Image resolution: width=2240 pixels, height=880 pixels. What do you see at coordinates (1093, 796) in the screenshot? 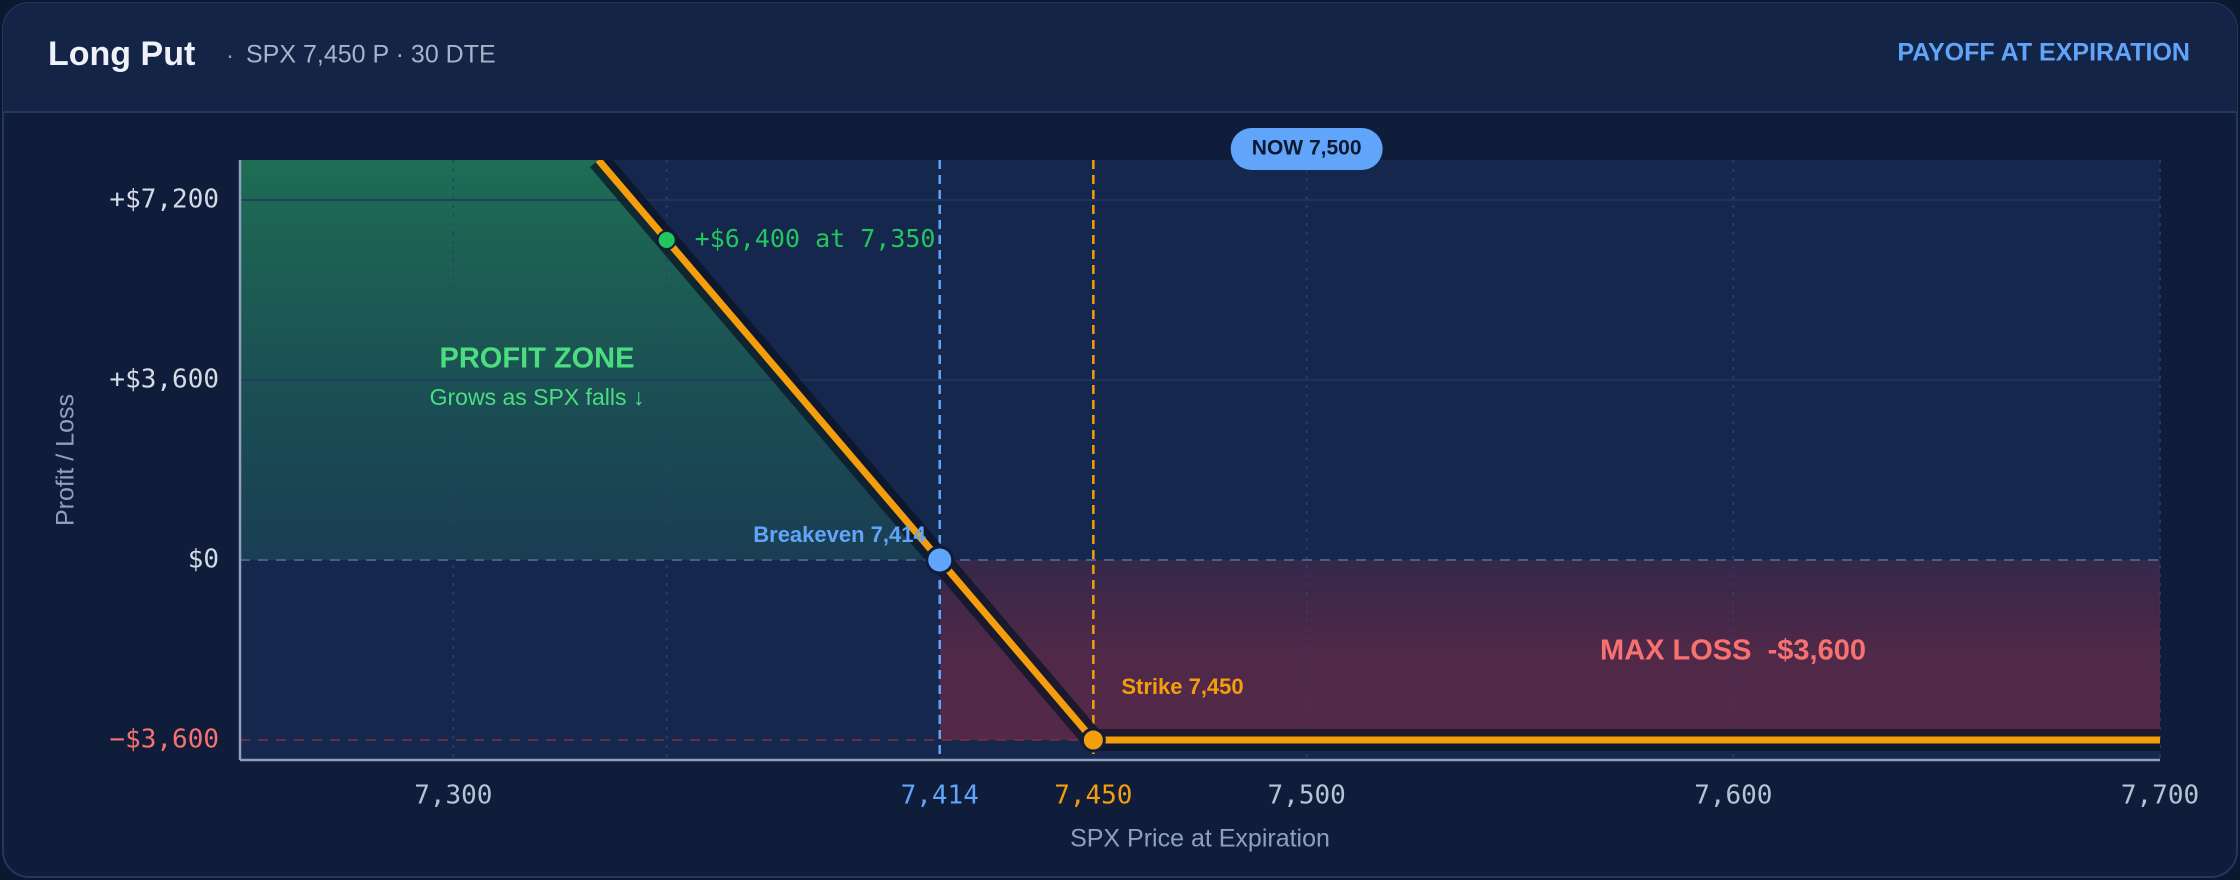
I see `x-tick-label: 7,450` at bounding box center [1093, 796].